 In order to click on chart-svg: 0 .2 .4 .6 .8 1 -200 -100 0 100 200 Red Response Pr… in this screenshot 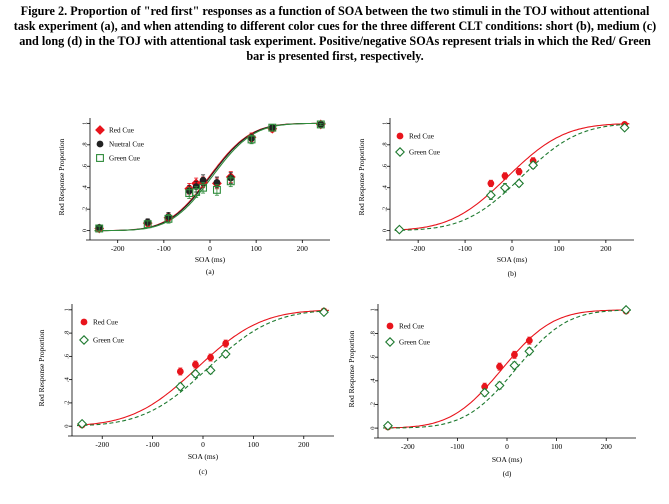, I will do `click(495, 198)`.